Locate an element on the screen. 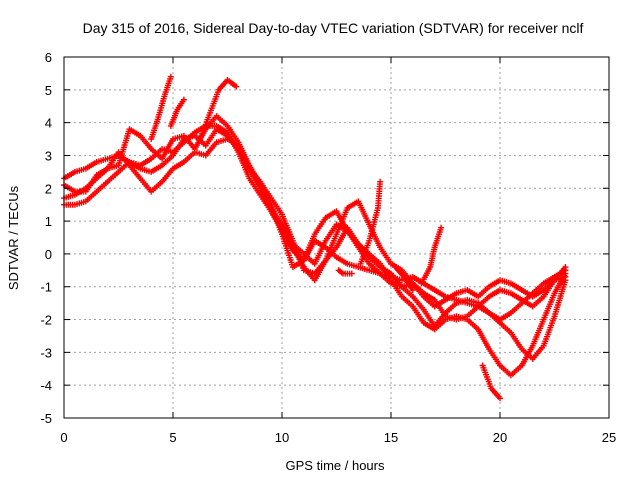  y-tick-label: 1 is located at coordinates (48, 221).